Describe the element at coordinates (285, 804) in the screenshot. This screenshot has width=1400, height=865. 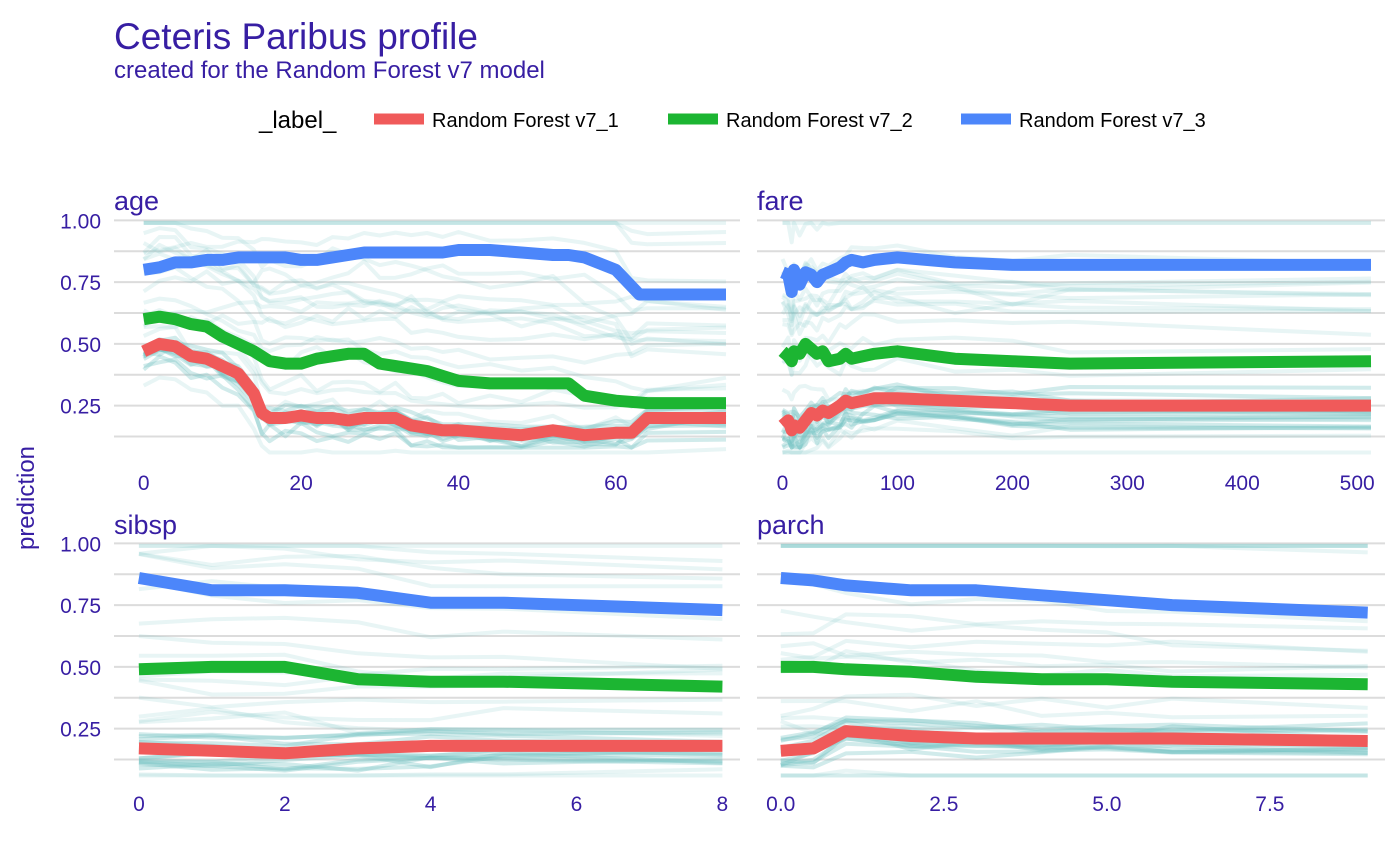
I see `x-tick-label: 2` at that location.